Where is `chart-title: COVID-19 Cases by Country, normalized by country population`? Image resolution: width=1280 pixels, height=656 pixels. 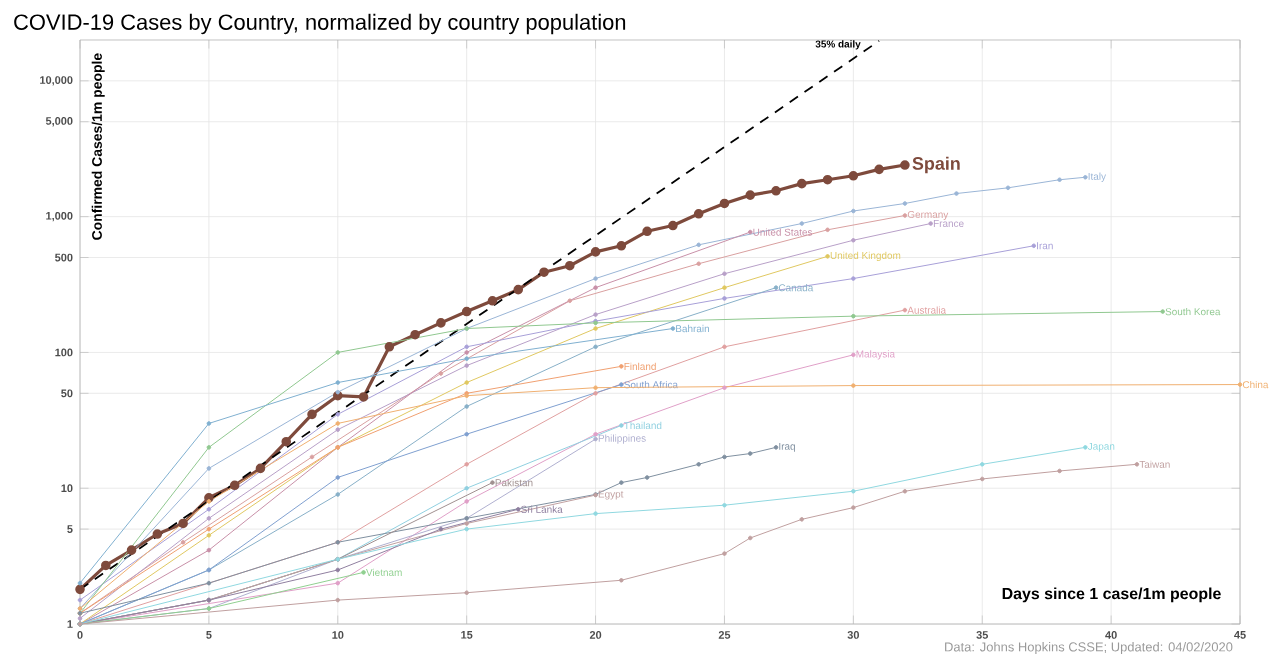
chart-title: COVID-19 Cases by Country, normalized by country population is located at coordinates (320, 24).